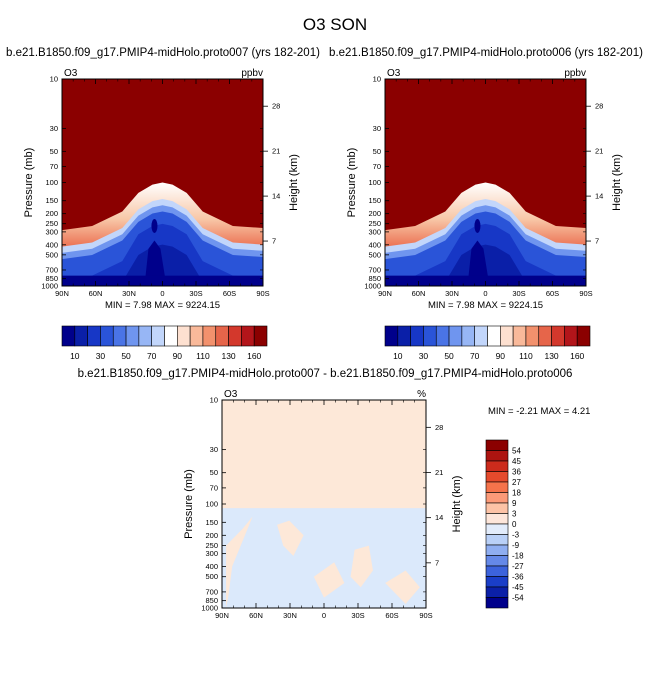  I want to click on y-tick-label: 70, so click(377, 166).